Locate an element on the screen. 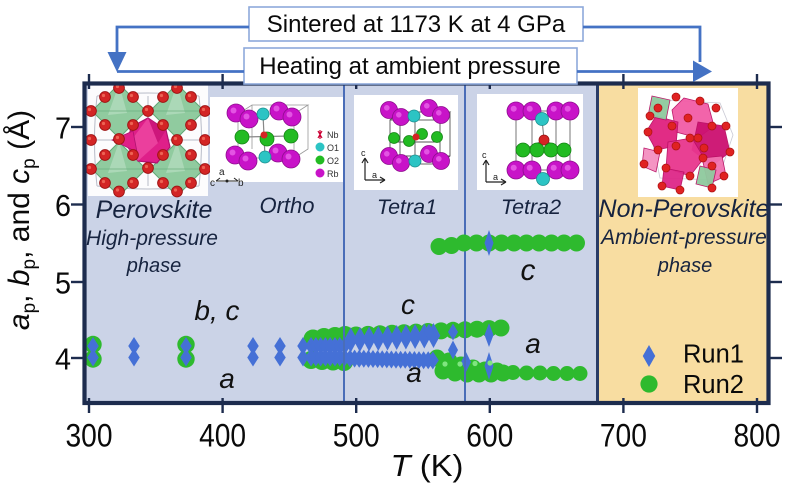 This screenshot has height=491, width=800. svg-text: 4 is located at coordinates (63, 359).